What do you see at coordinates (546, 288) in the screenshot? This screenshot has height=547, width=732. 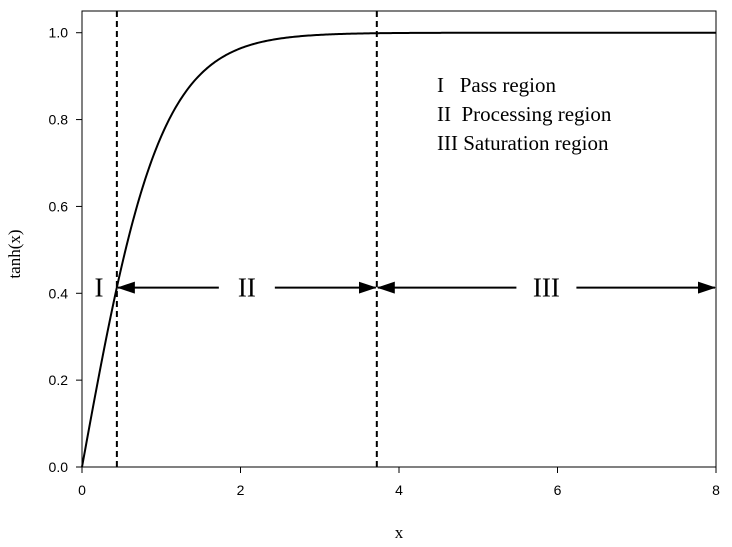 I see `region-label: III` at bounding box center [546, 288].